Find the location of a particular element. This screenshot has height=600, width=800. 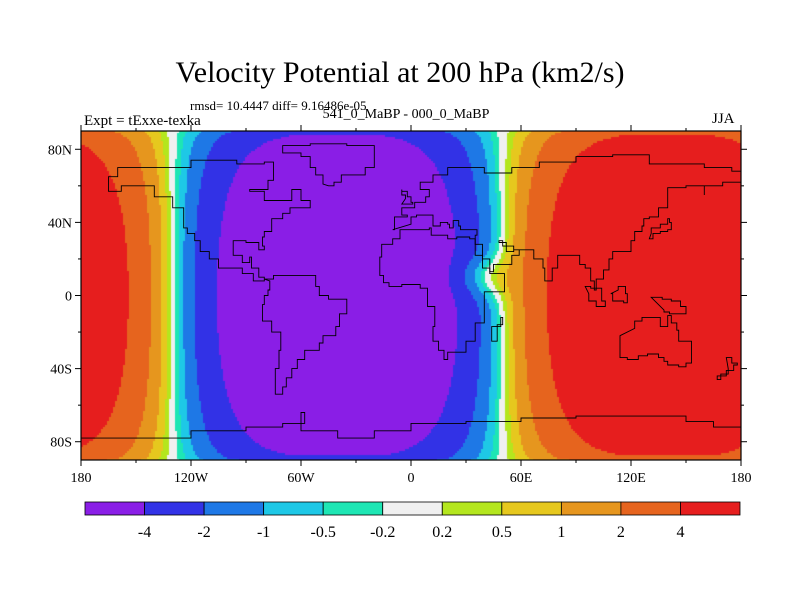

coastline-madagascar is located at coordinates (497, 329).